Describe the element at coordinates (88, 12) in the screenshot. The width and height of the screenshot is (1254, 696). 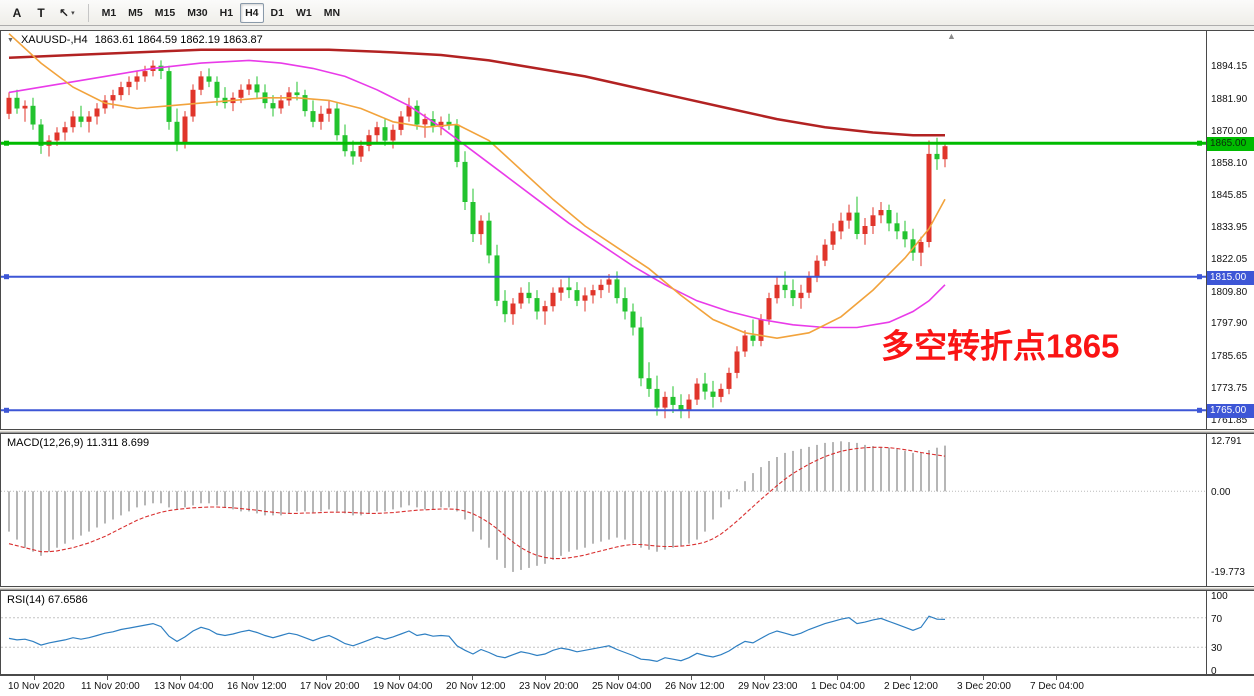
I see `toolbar-separator` at that location.